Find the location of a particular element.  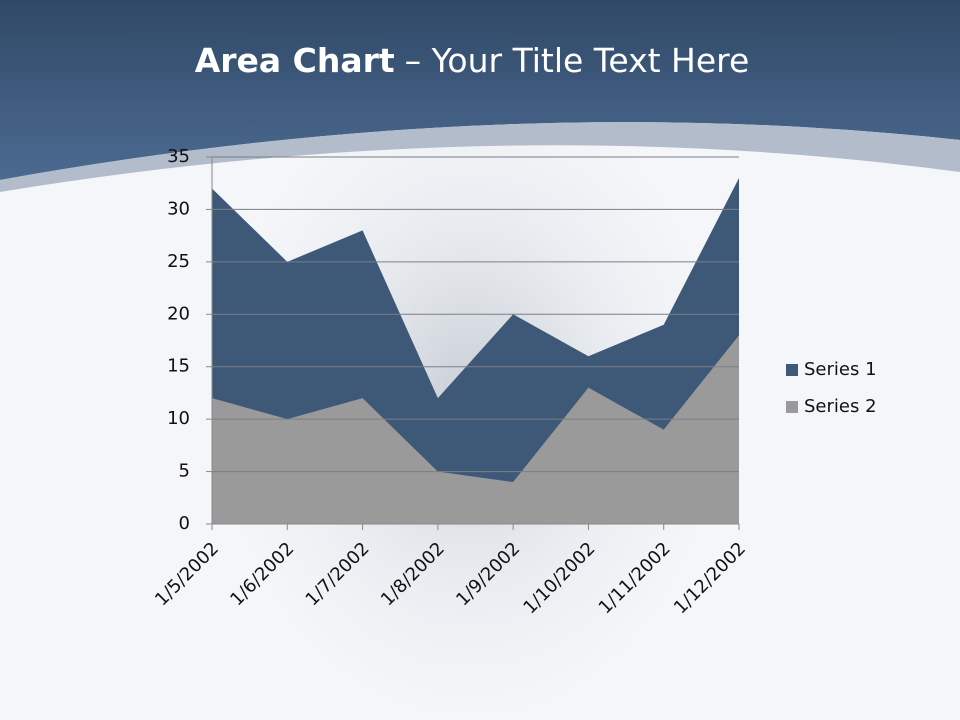

y-tick-label: 35 is located at coordinates (178, 156).